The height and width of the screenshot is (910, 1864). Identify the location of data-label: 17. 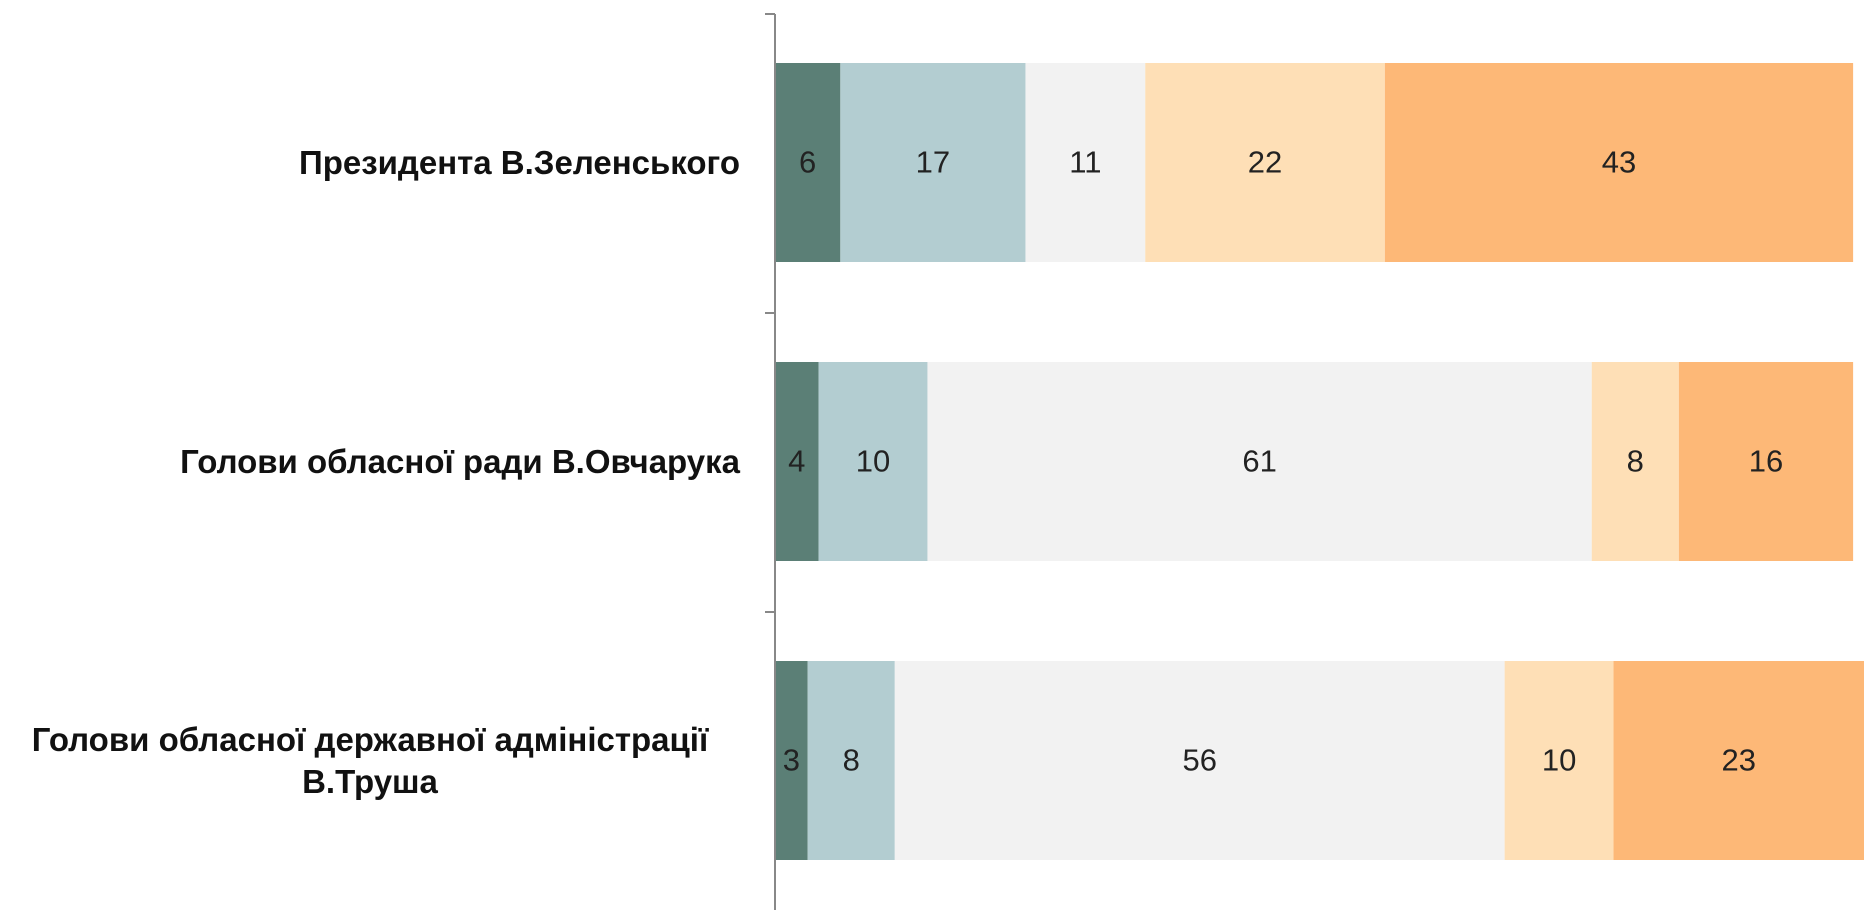
(933, 162).